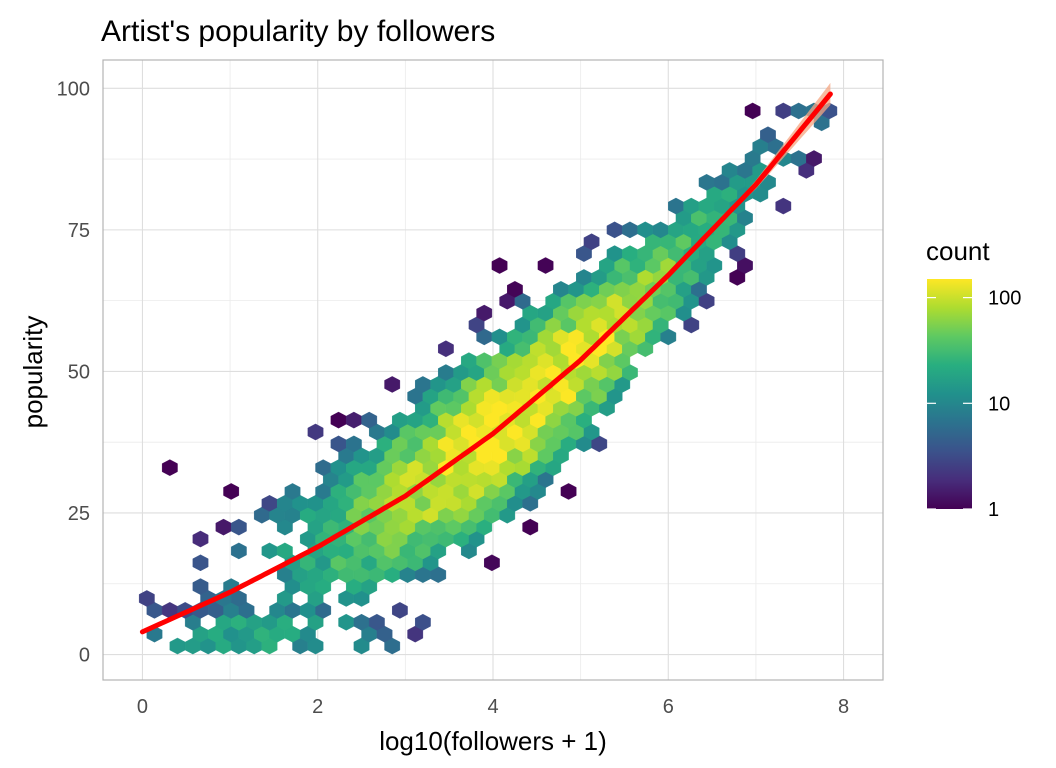 The image size is (1056, 768). Describe the element at coordinates (79, 372) in the screenshot. I see `y-tick-label: 50` at that location.